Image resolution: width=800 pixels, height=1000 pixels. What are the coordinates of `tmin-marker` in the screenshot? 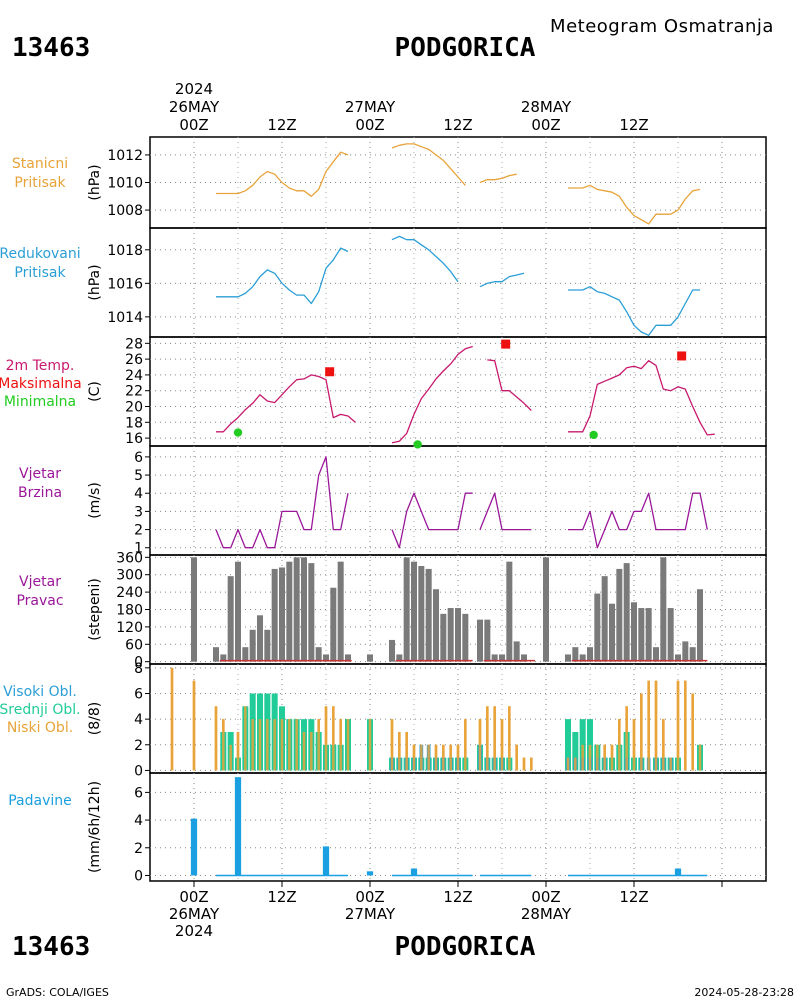 It's located at (238, 432).